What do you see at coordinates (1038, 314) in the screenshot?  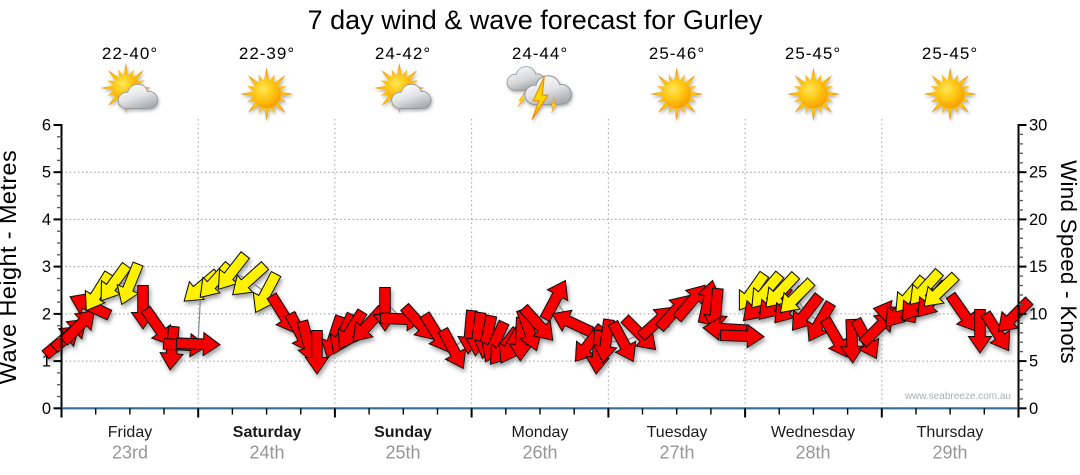 I see `svg-text: 10` at bounding box center [1038, 314].